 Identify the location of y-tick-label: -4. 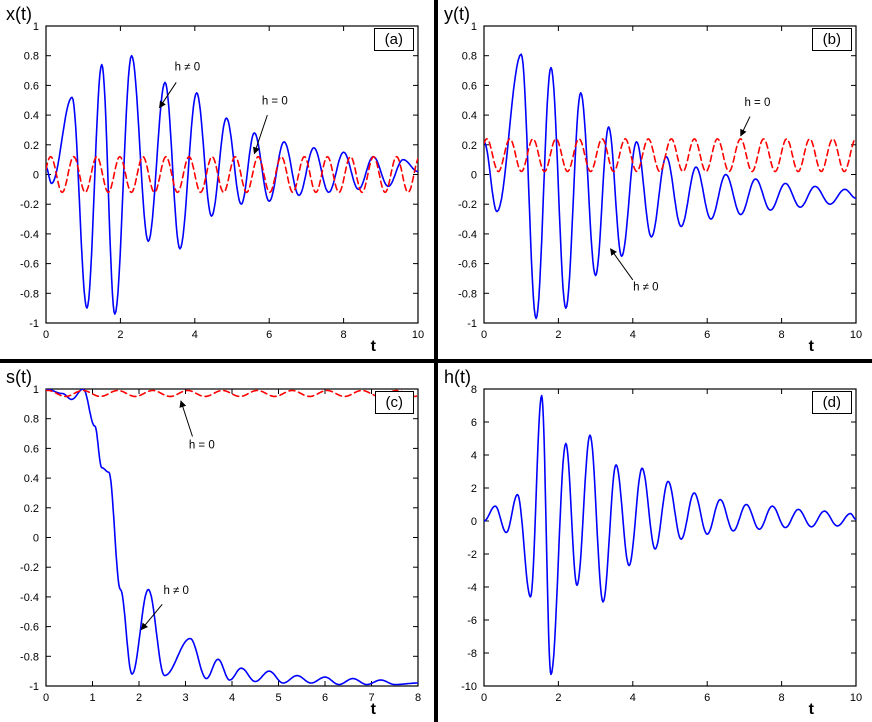
(472, 588).